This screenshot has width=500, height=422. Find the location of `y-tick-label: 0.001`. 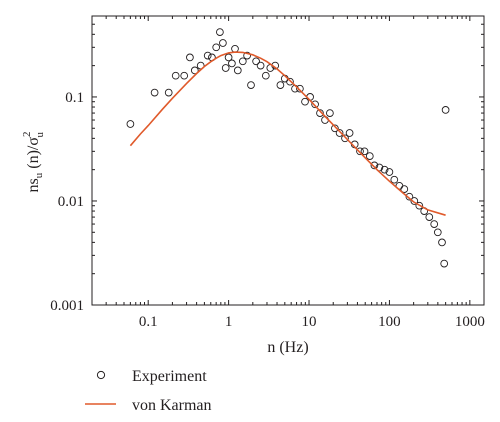

y-tick-label: 0.001 is located at coordinates (67, 306).